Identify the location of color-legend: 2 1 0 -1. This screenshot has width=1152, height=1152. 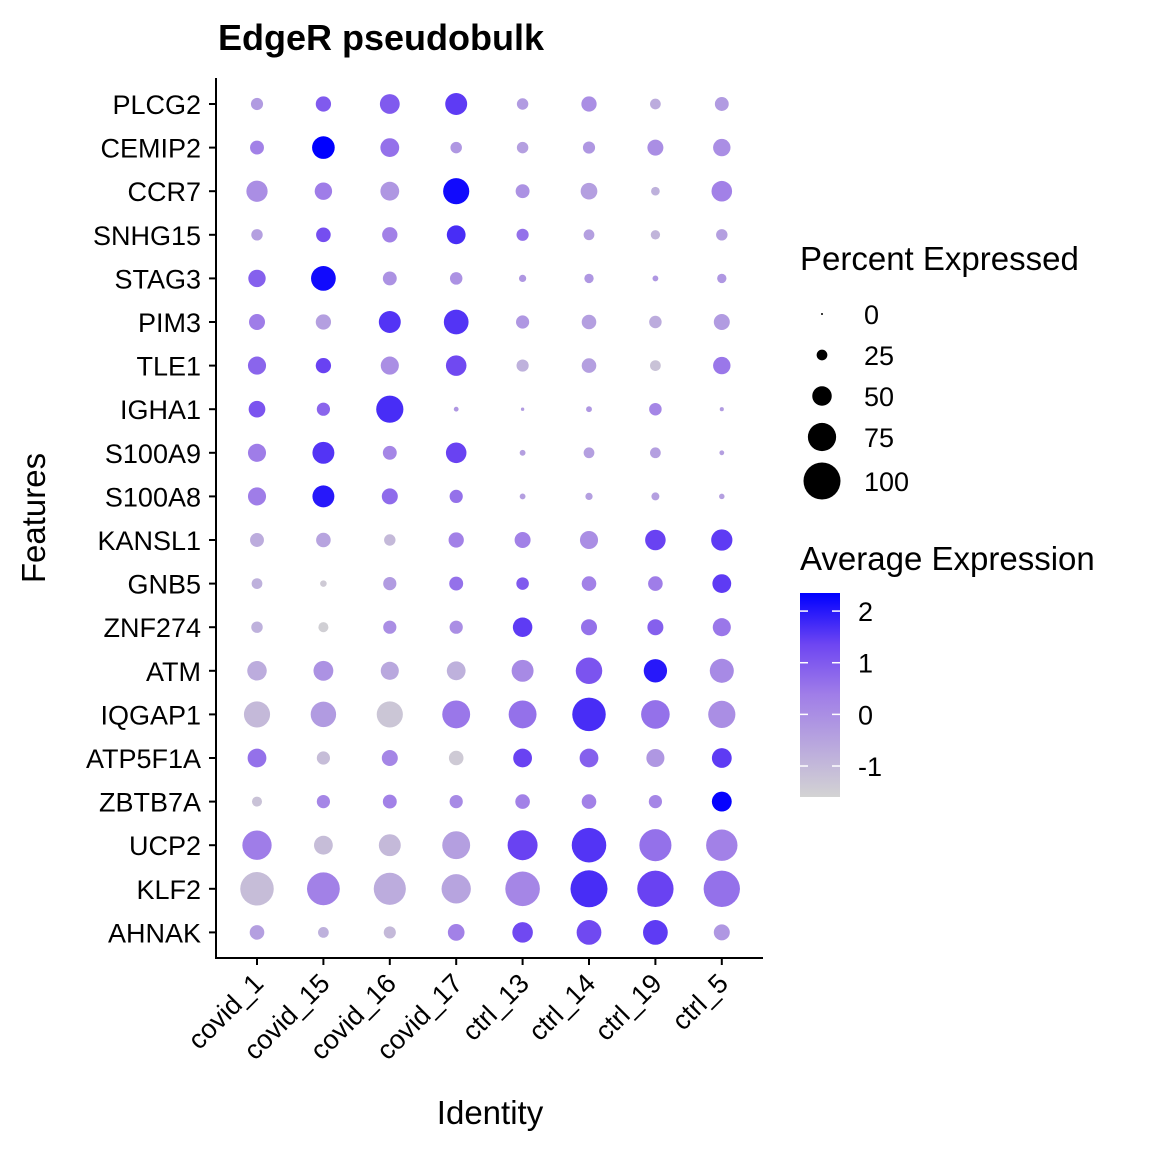
(841, 689).